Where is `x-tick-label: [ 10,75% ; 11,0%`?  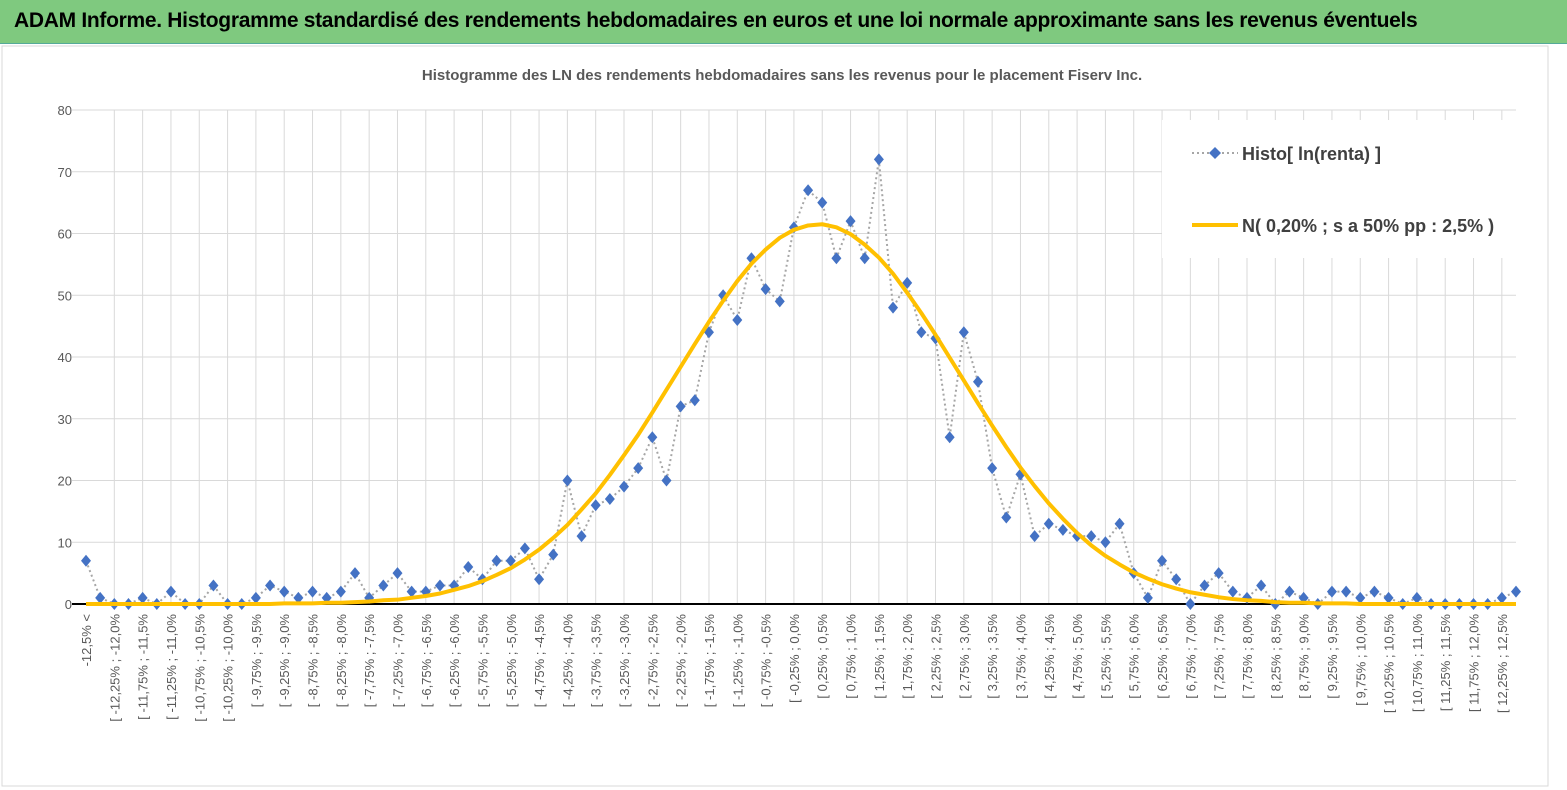
x-tick-label: [ 10,75% ; 11,0% is located at coordinates (1417, 663).